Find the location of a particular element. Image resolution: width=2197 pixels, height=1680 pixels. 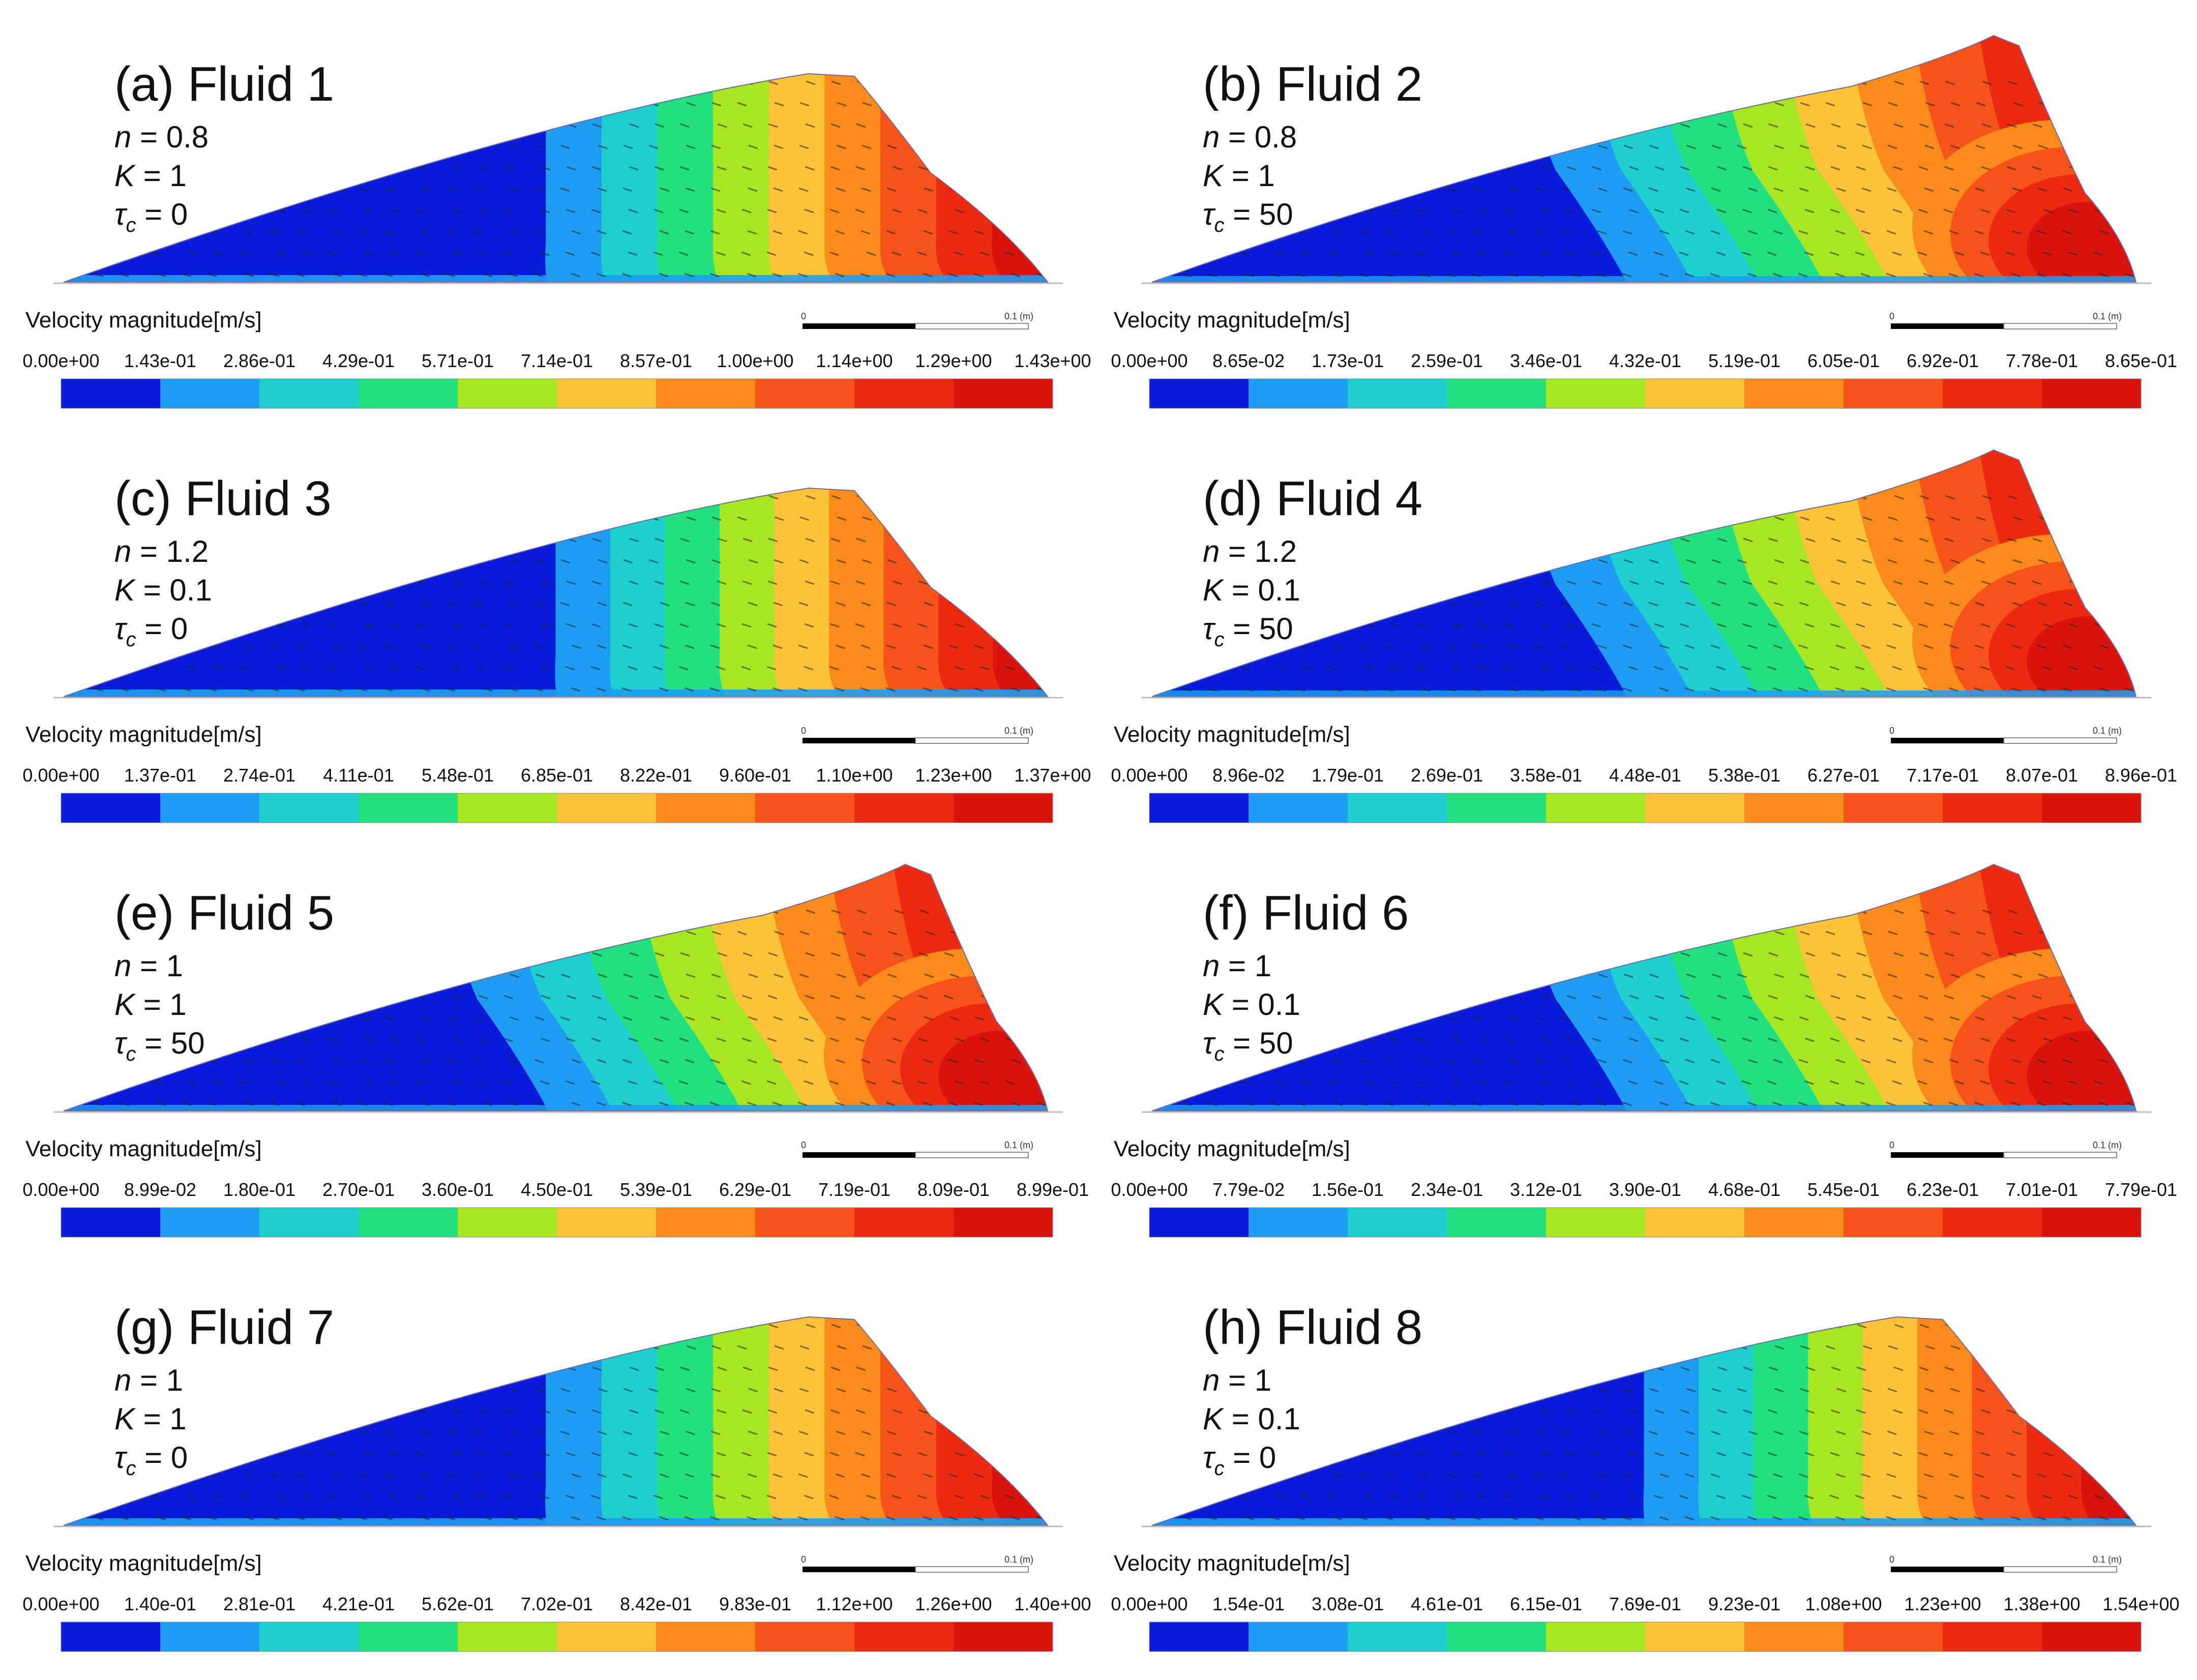

colorbar-tick: 3.58e-01 is located at coordinates (1546, 775).